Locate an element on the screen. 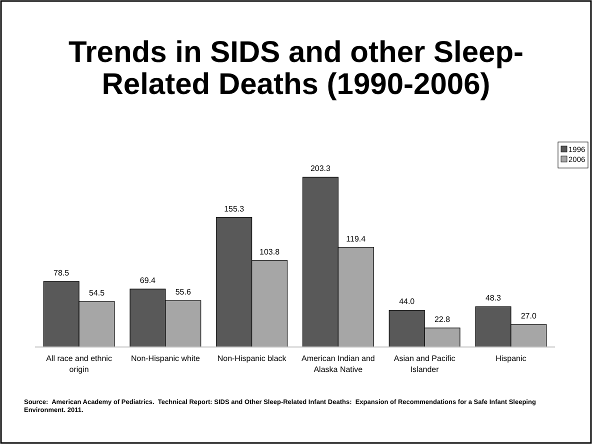  data-label: 44.0 is located at coordinates (407, 301).